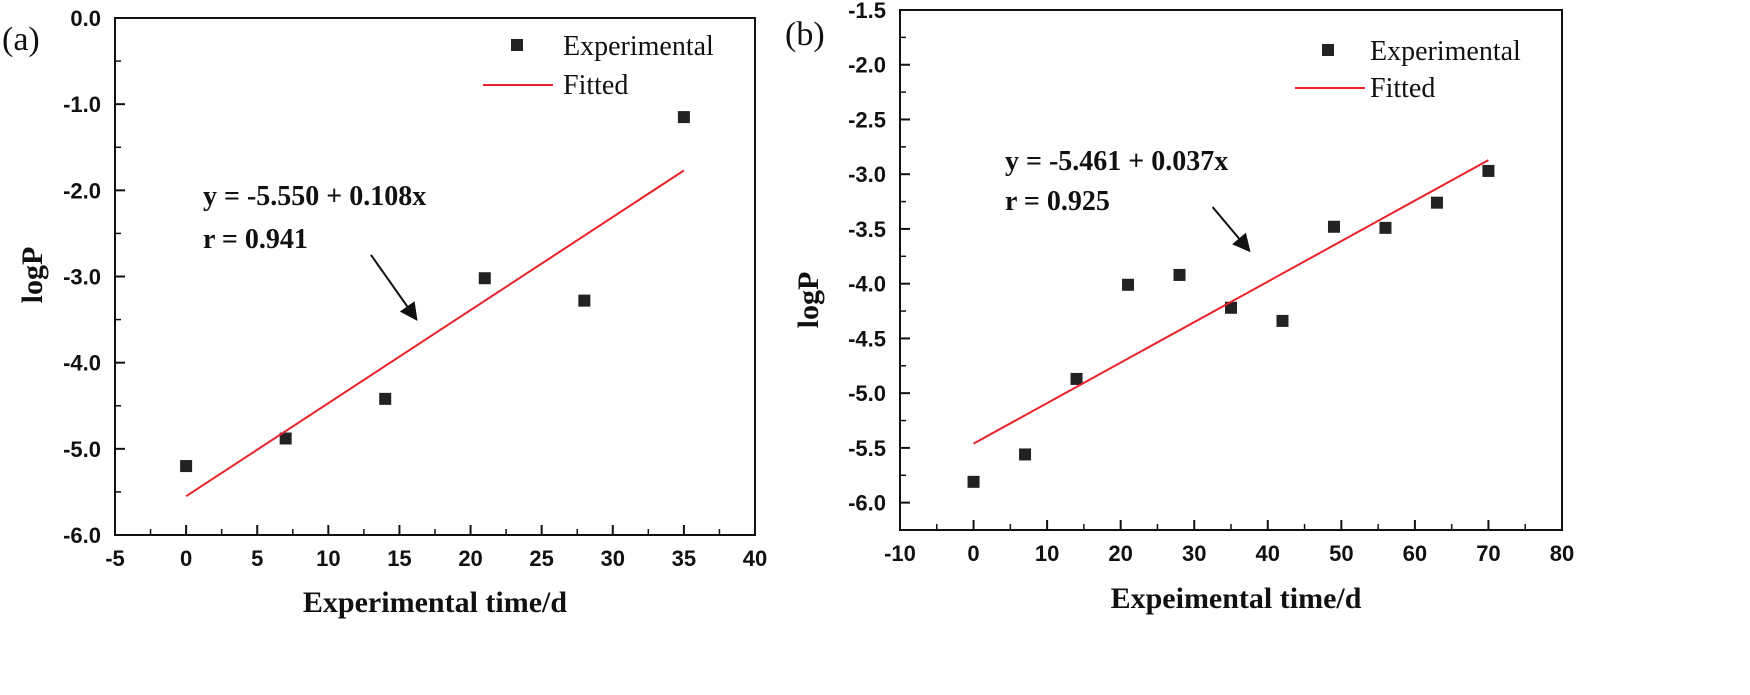 The image size is (1750, 695). I want to click on x-tick-label: 80, so click(1562, 553).